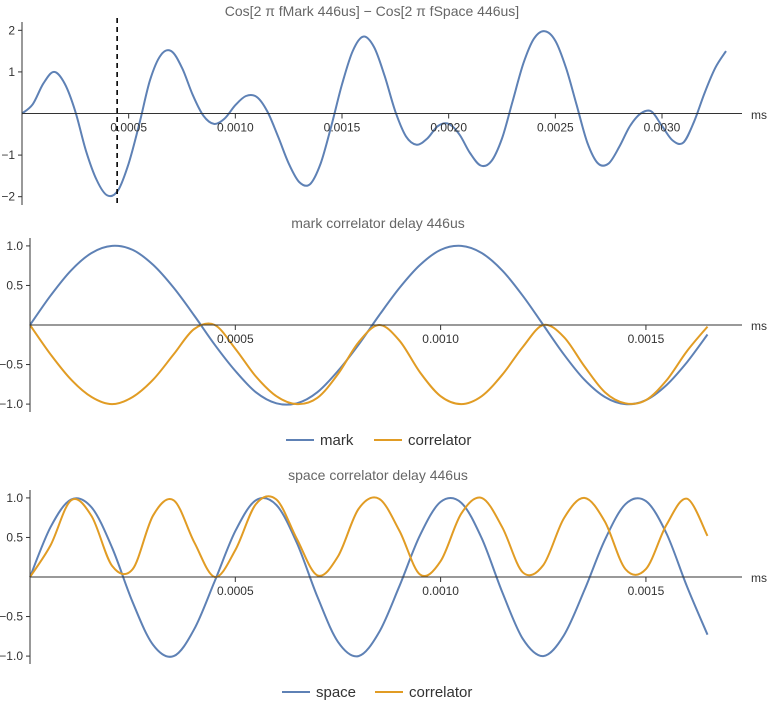  Describe the element at coordinates (369, 363) in the screenshot. I see `series-line-correlator` at that location.